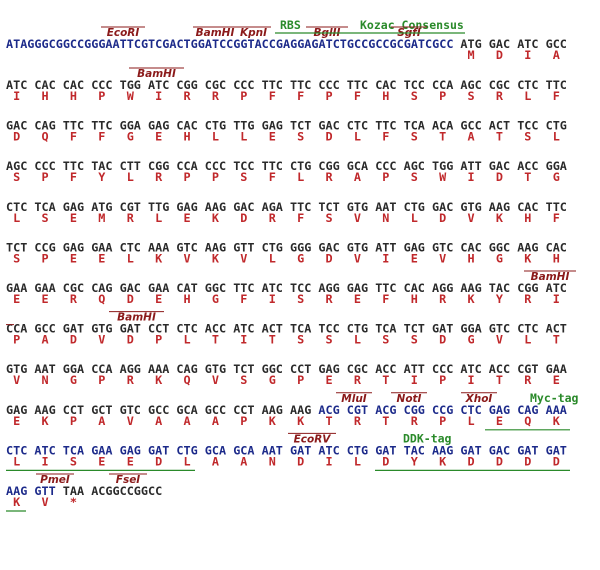 The image size is (600, 570). Describe the element at coordinates (158, 166) in the screenshot. I see `dna-codon: CGG` at that location.